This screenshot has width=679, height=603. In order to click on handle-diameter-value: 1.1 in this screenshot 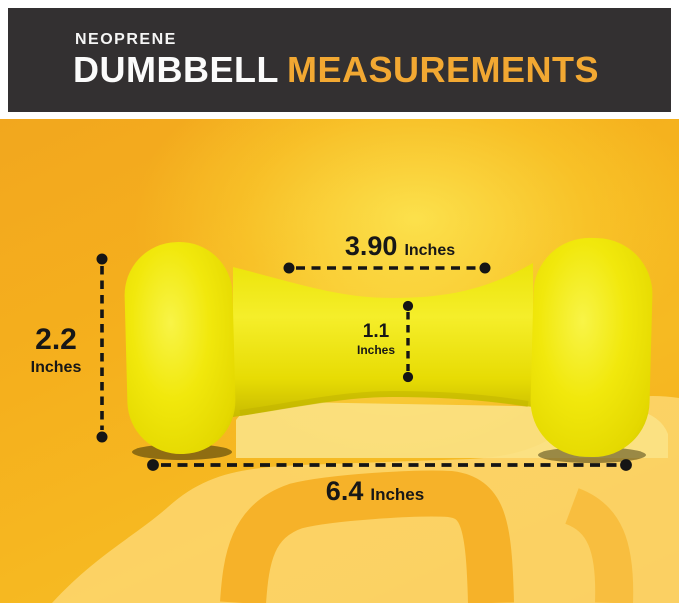, I will do `click(376, 331)`.